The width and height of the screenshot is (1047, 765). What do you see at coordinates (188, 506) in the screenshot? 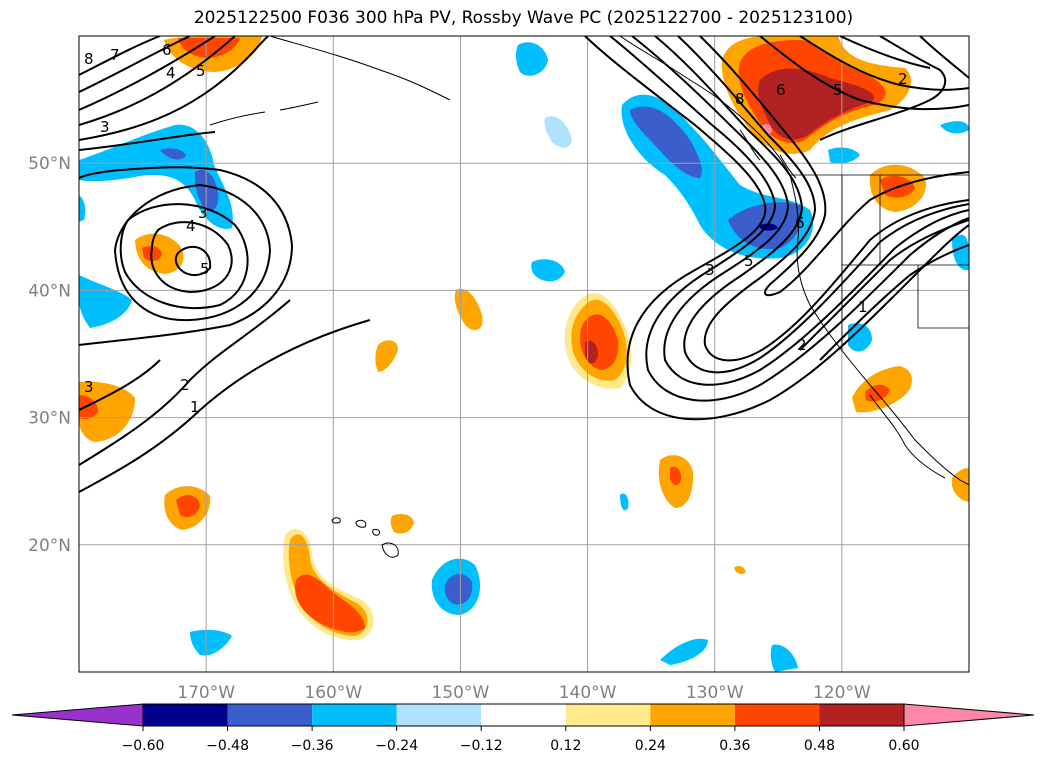
I see `pos-blob-5-core` at bounding box center [188, 506].